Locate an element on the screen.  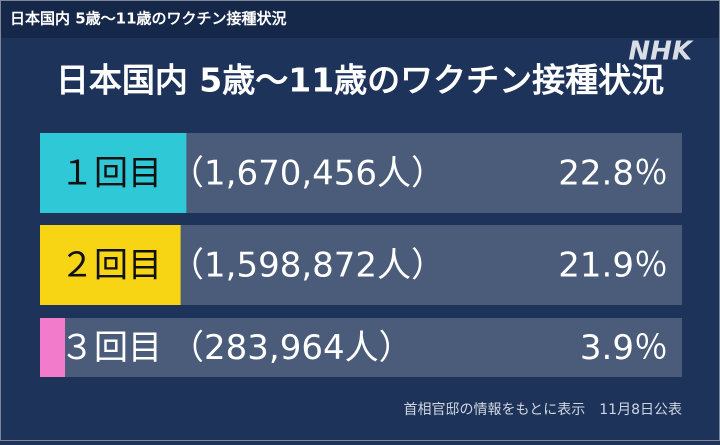
count-label: （283,964人） is located at coordinates (291, 348).